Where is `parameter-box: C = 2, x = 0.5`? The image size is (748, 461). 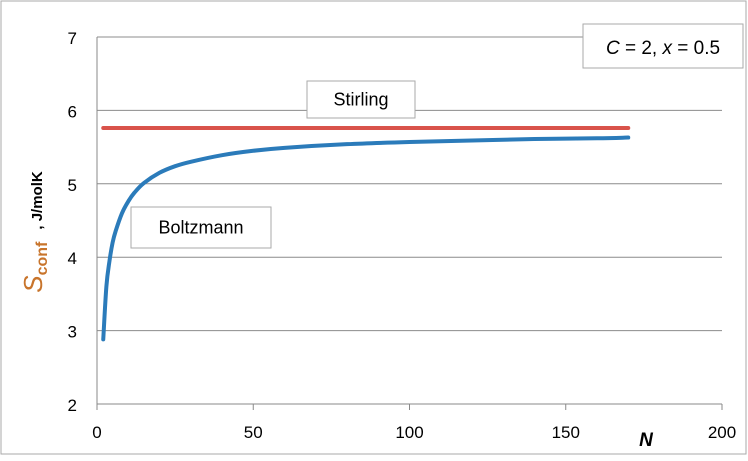
parameter-box: C = 2, x = 0.5 is located at coordinates (663, 46).